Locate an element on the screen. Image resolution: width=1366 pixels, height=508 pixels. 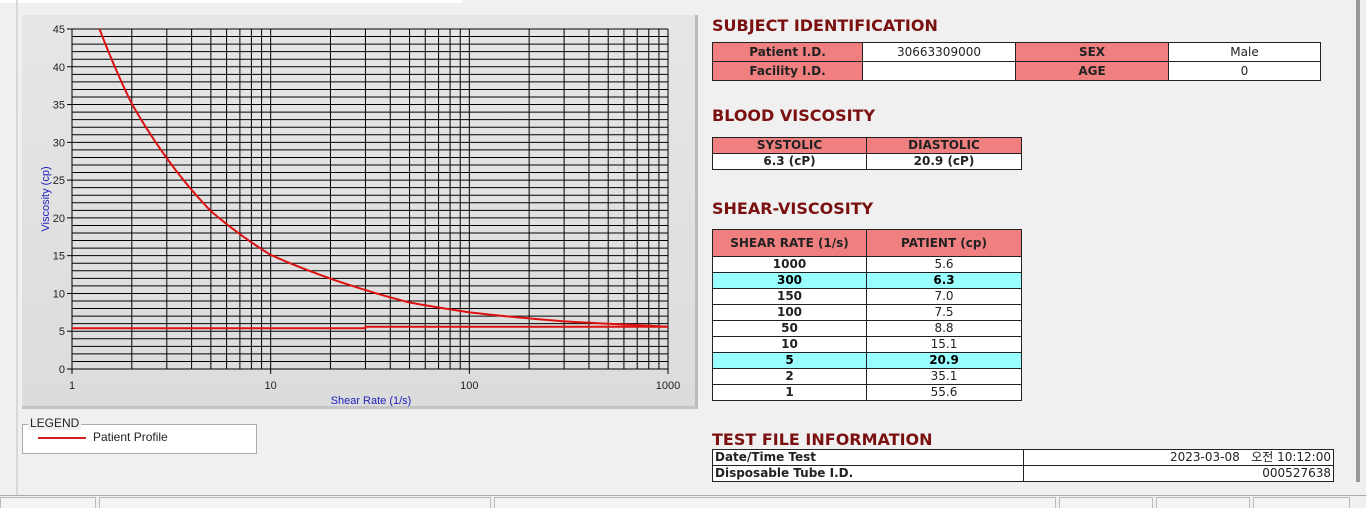
patient-value: 7.5 is located at coordinates (944, 312).